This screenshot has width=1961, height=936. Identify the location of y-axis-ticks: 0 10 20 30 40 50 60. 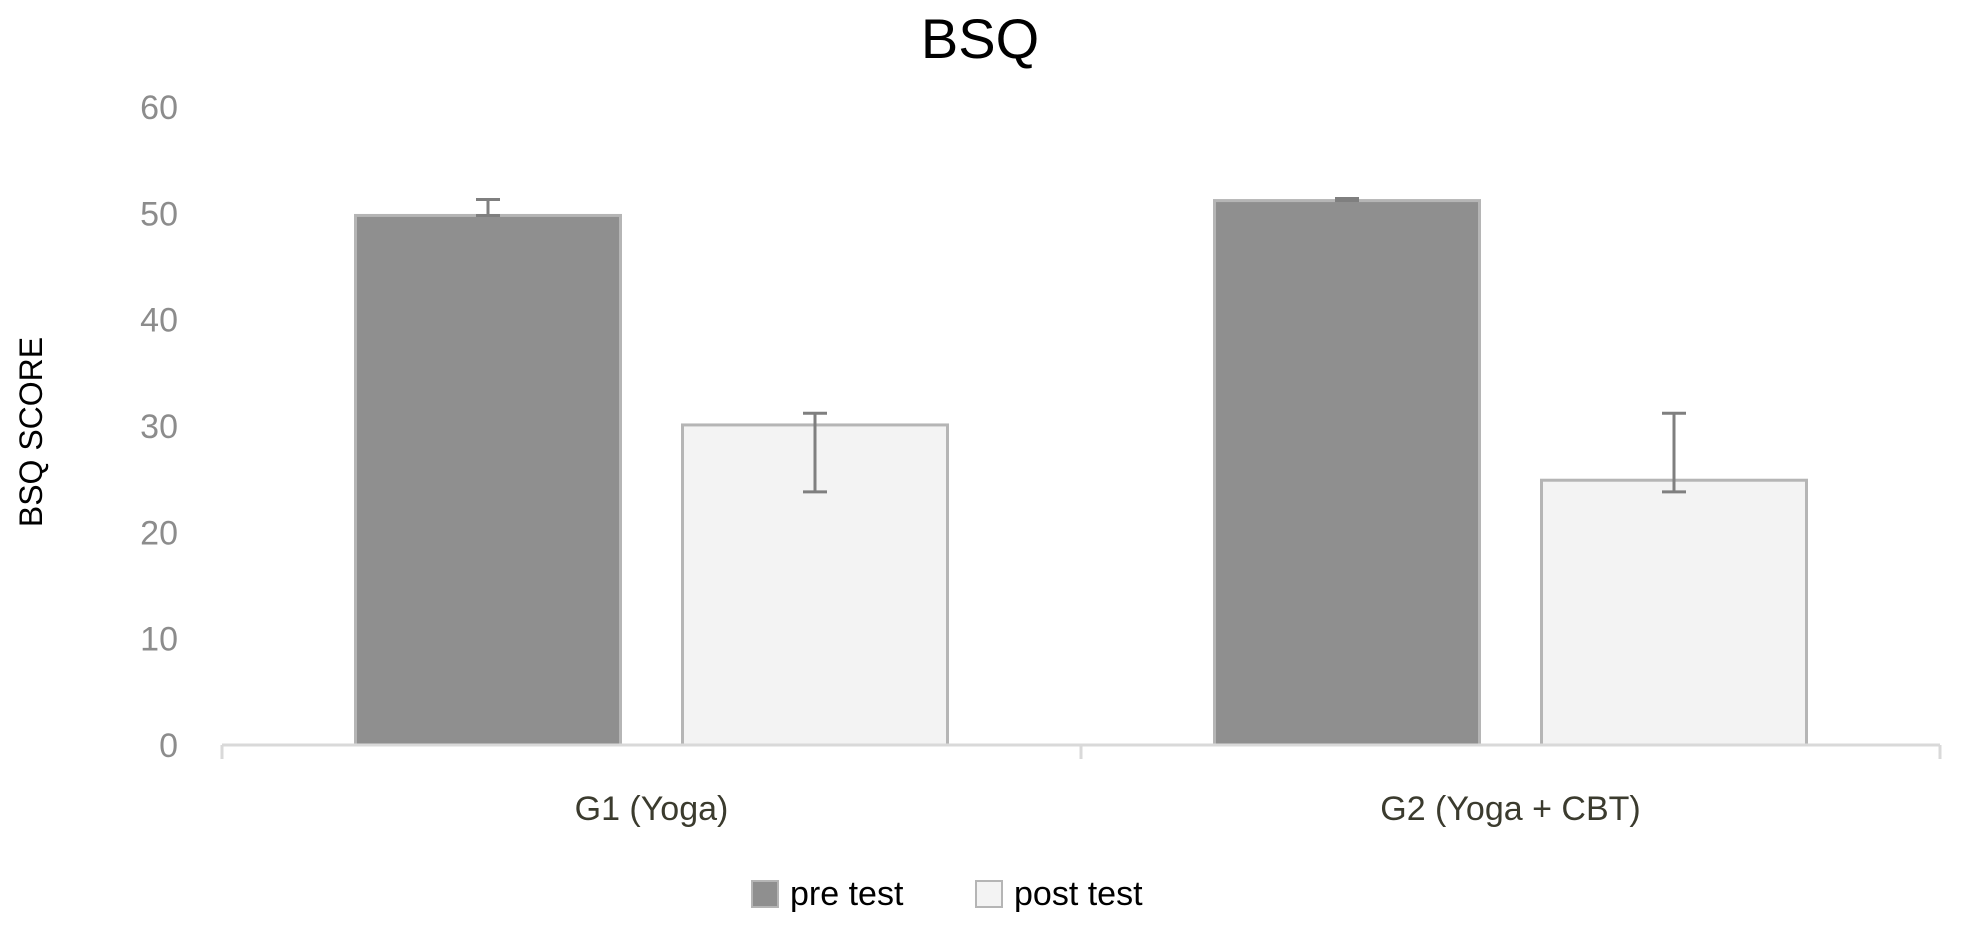
(159, 427).